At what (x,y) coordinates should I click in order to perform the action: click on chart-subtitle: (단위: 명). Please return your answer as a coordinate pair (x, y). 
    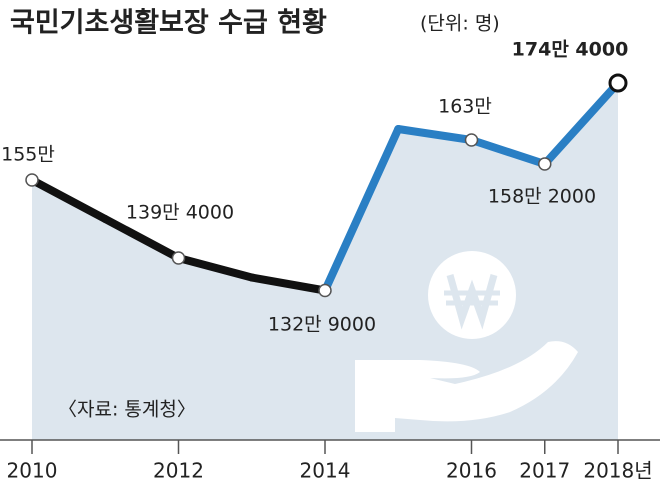
    Looking at the image, I should click on (460, 24).